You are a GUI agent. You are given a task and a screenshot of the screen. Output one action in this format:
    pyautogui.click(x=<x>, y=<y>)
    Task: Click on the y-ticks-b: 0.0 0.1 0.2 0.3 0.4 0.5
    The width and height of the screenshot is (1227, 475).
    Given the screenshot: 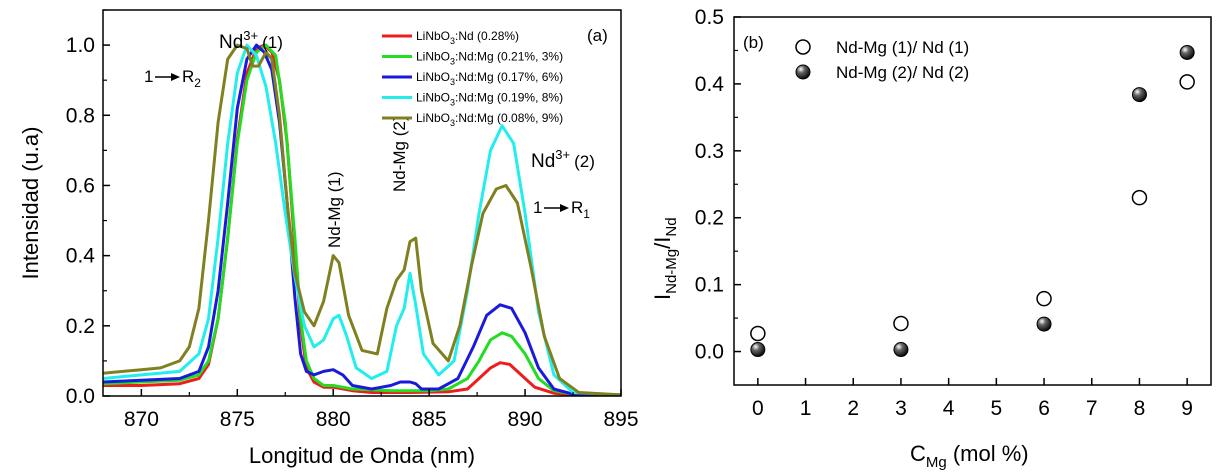 What is the action you would take?
    pyautogui.click(x=718, y=185)
    